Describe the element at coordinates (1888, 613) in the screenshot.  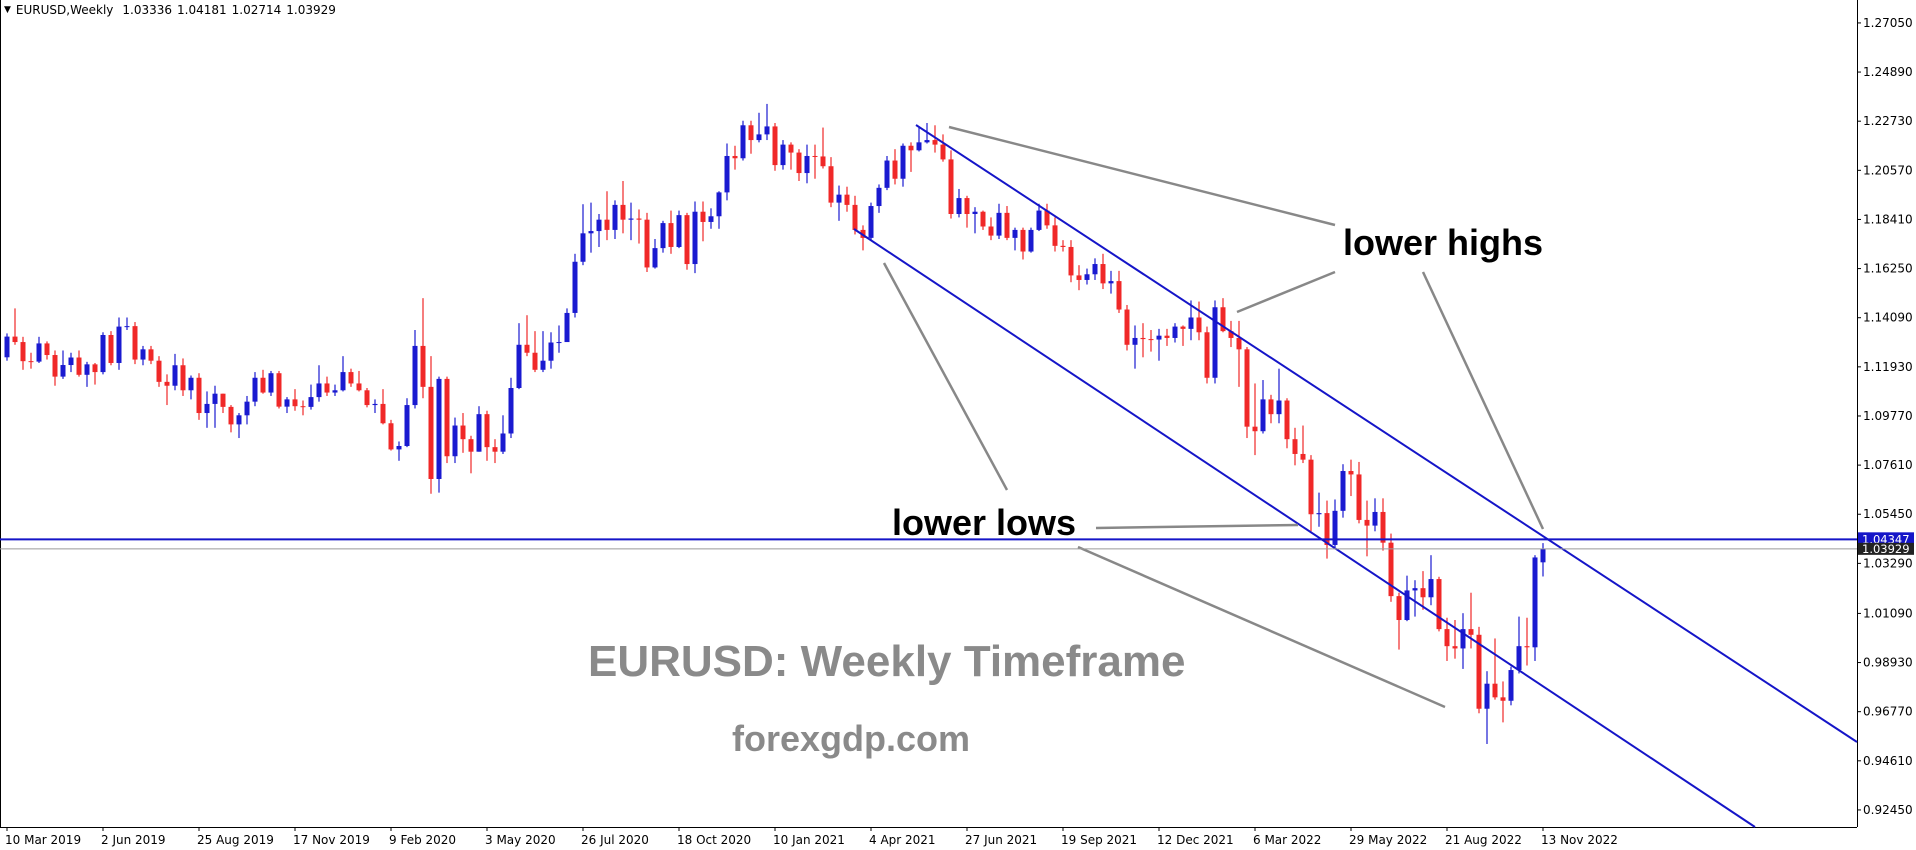
I see `y-tick-label: 1.01090` at that location.